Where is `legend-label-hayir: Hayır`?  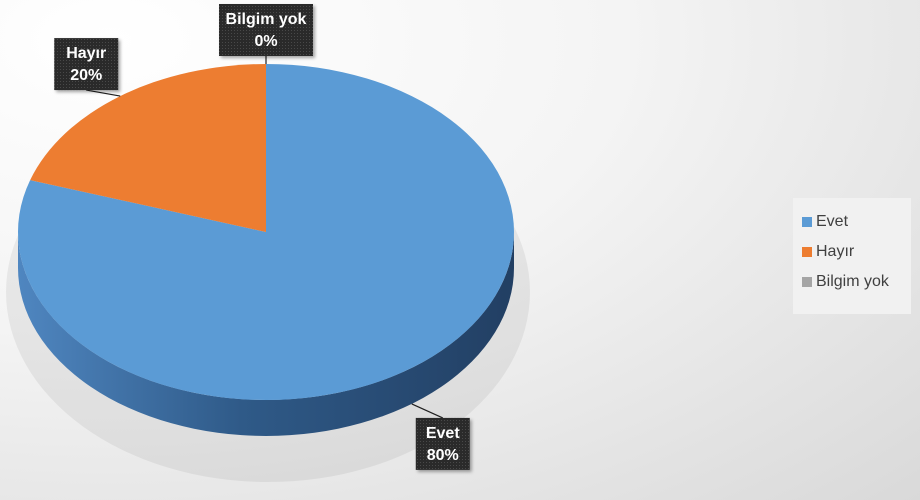
legend-label-hayir: Hayır is located at coordinates (835, 251).